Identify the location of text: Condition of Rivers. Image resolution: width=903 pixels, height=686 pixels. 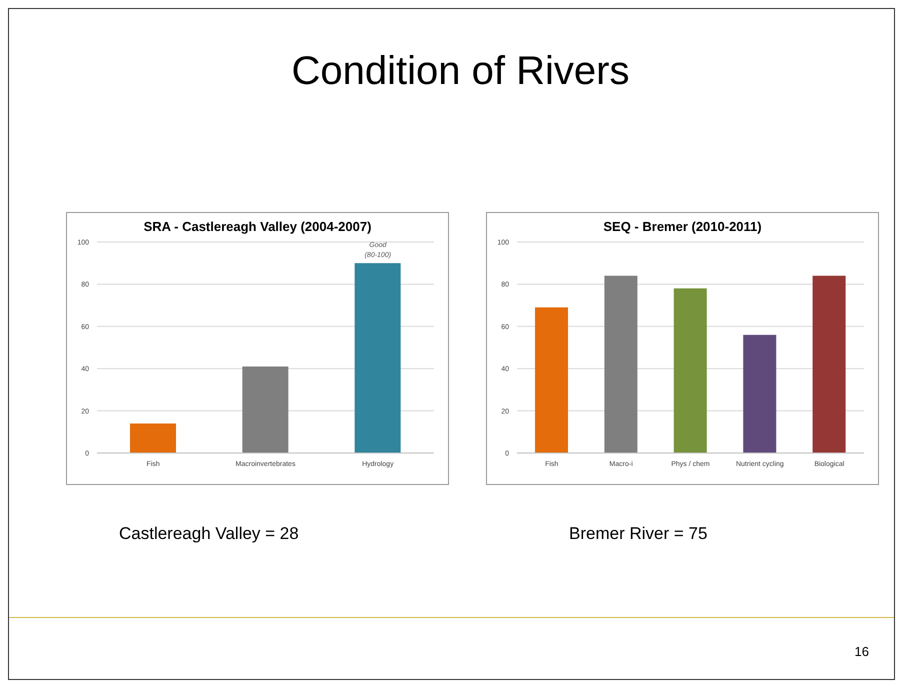
(460, 71).